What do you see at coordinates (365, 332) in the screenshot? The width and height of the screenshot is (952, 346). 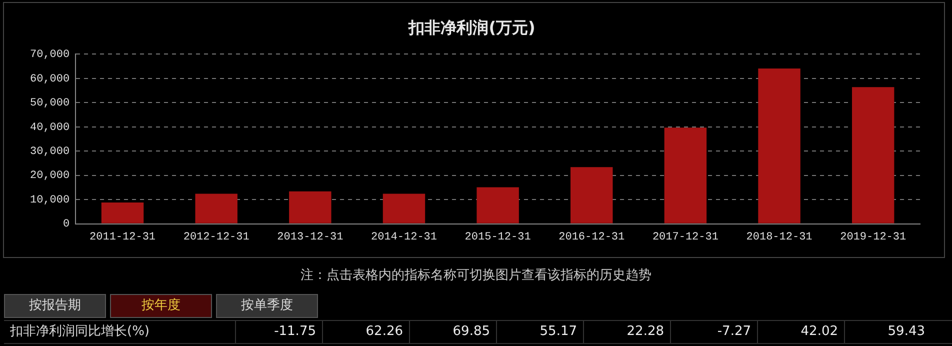 I see `text: 62.26` at bounding box center [365, 332].